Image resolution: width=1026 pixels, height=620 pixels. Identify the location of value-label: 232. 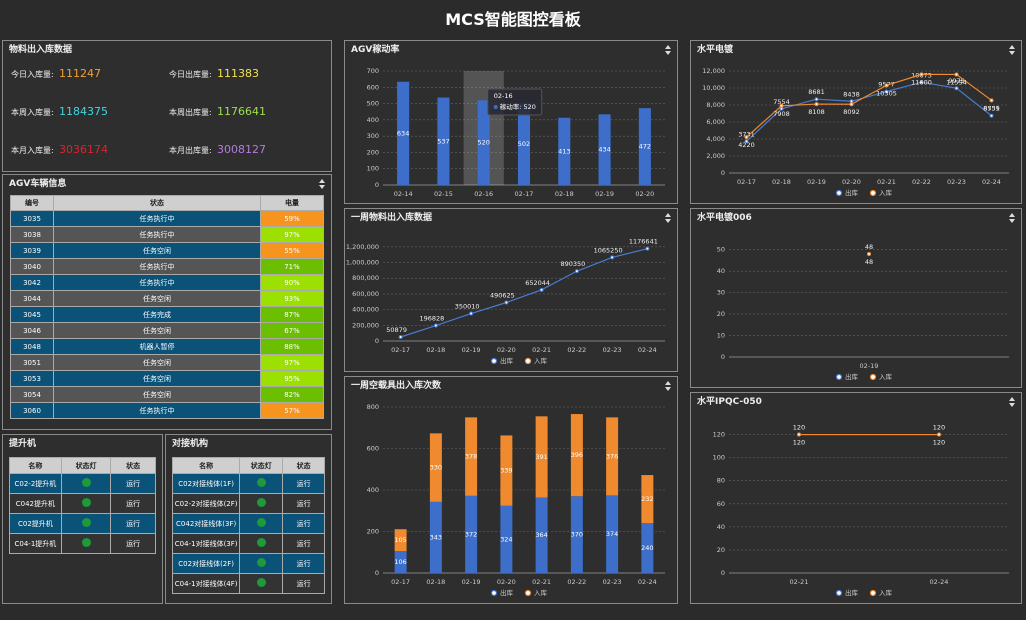
(647, 499).